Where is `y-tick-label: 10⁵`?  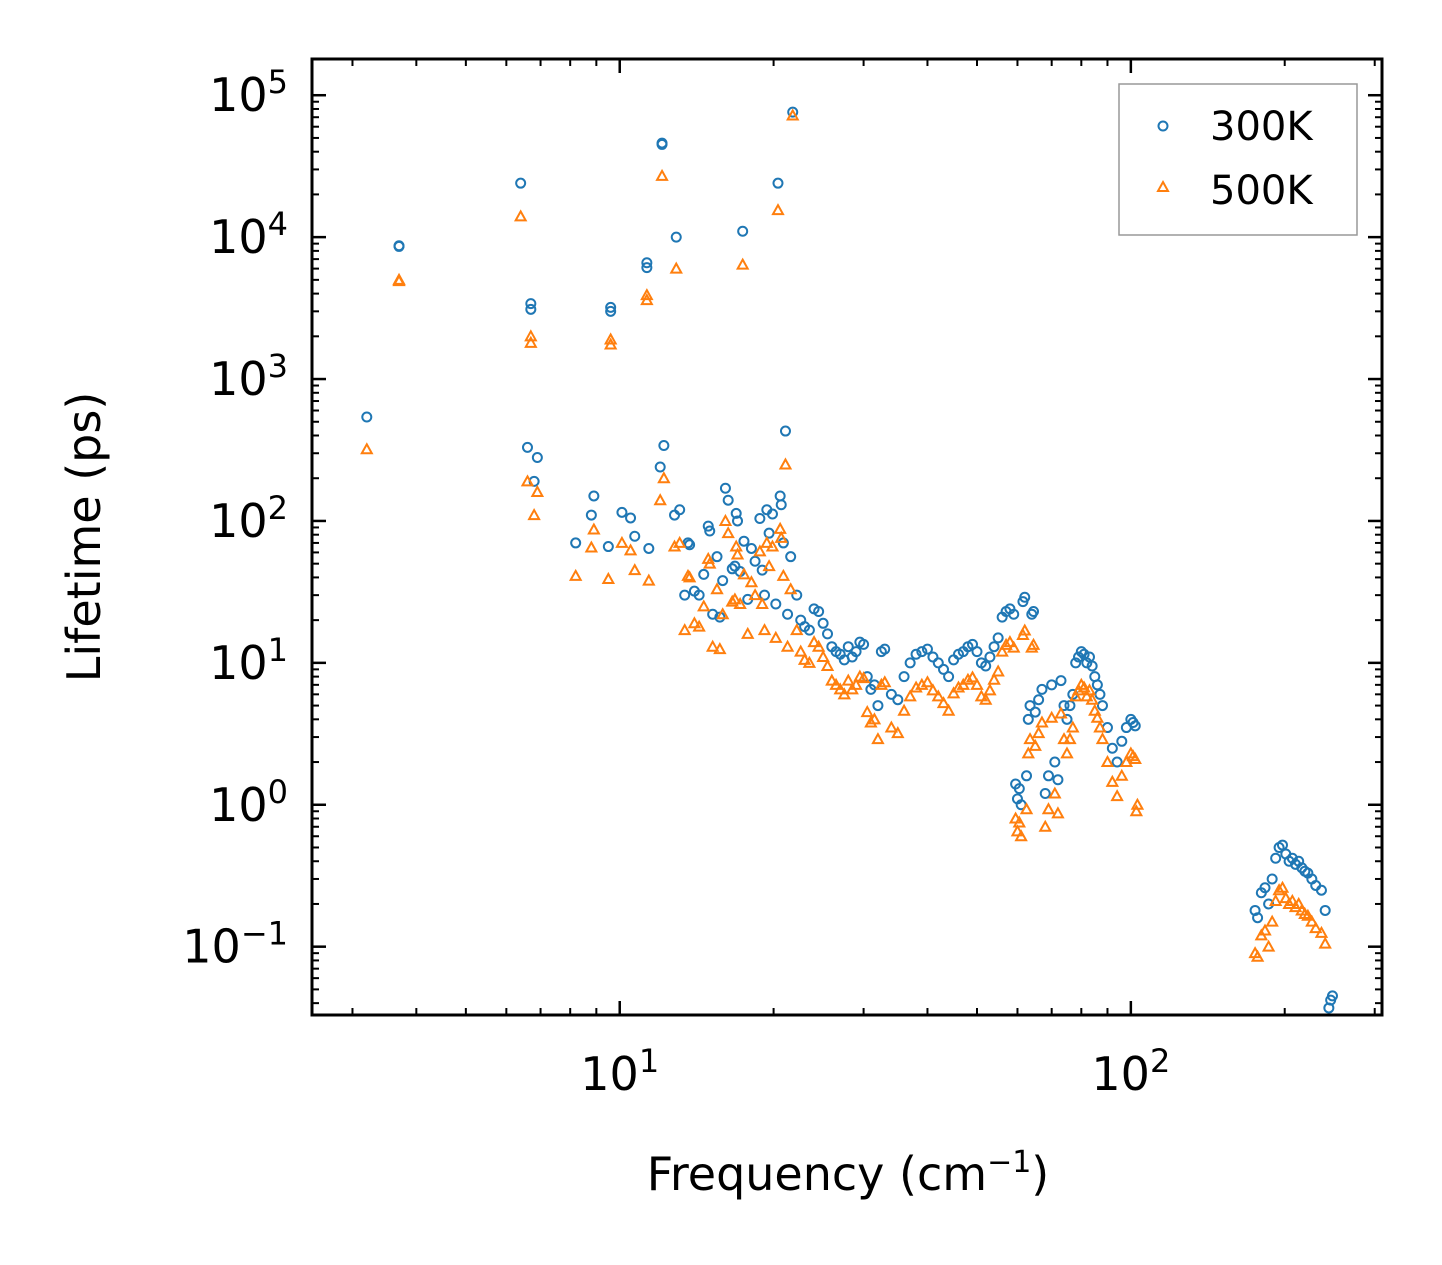
y-tick-label: 10⁵ is located at coordinates (248, 92).